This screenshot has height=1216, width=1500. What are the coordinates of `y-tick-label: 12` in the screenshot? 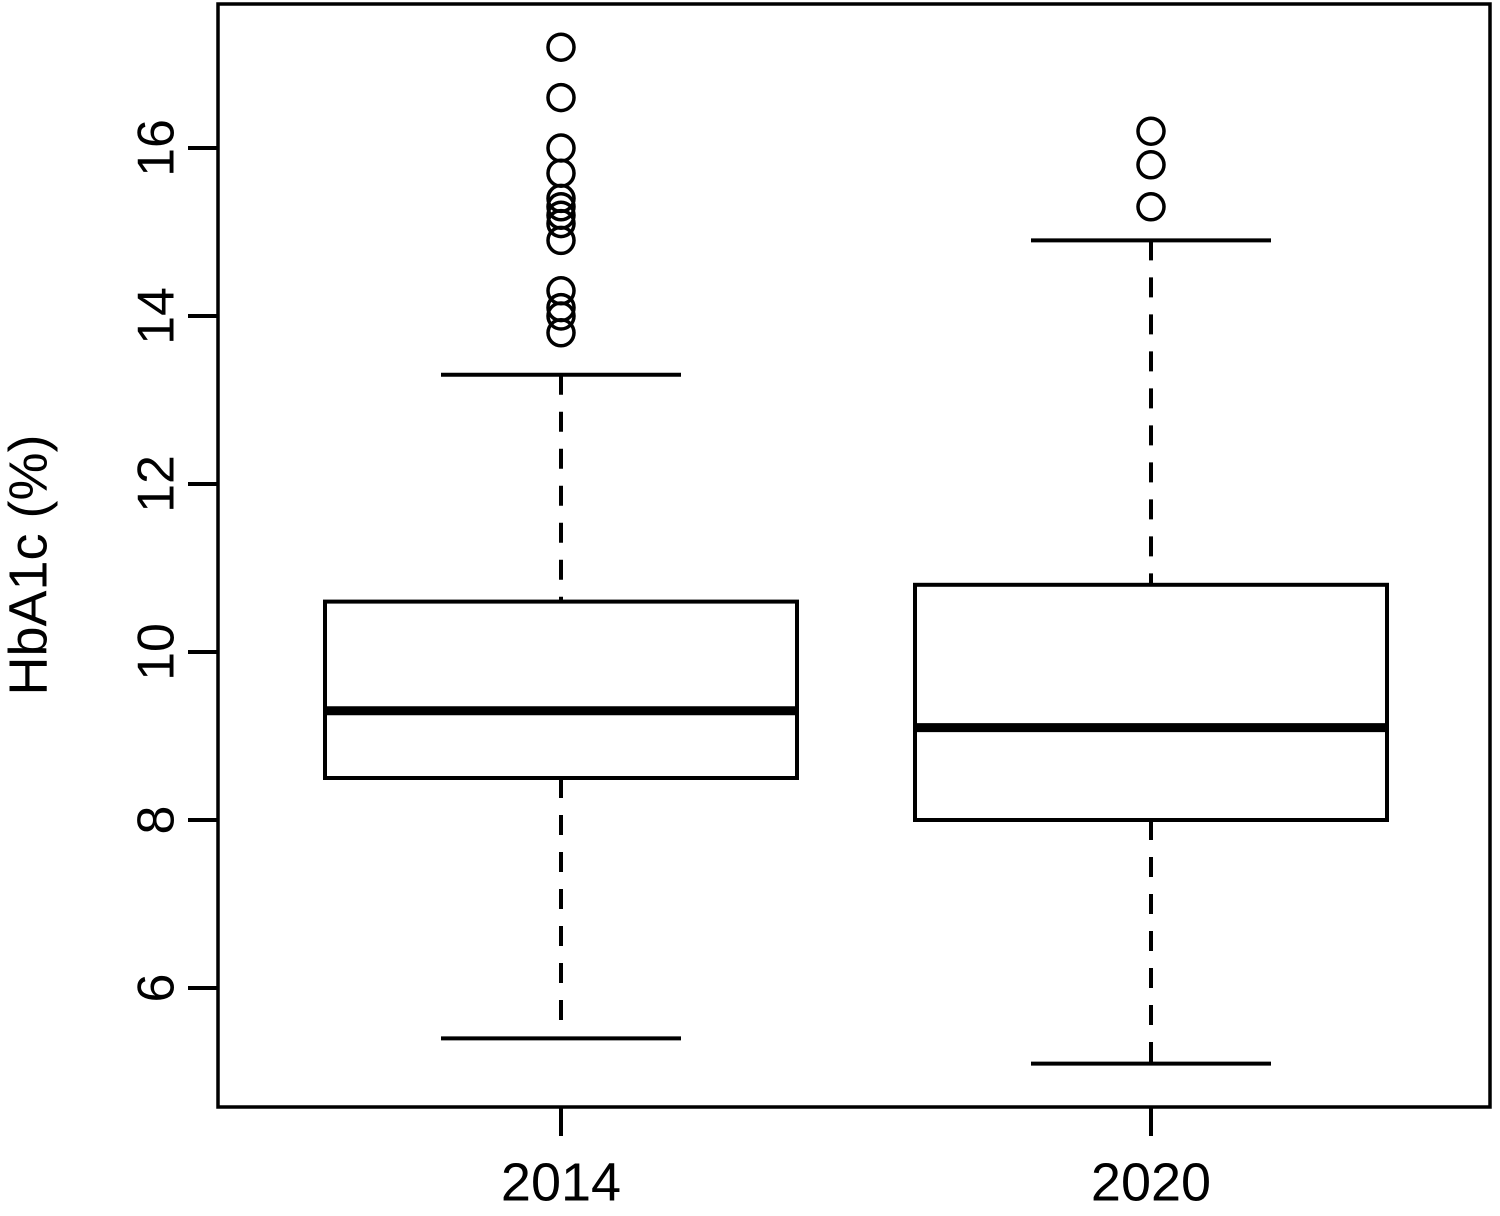 It's located at (157, 484).